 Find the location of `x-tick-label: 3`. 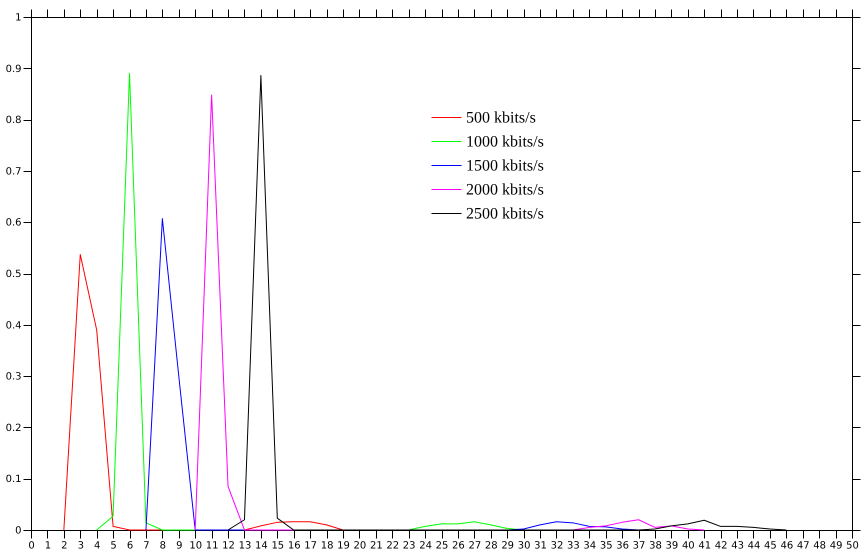

x-tick-label: 3 is located at coordinates (81, 546).